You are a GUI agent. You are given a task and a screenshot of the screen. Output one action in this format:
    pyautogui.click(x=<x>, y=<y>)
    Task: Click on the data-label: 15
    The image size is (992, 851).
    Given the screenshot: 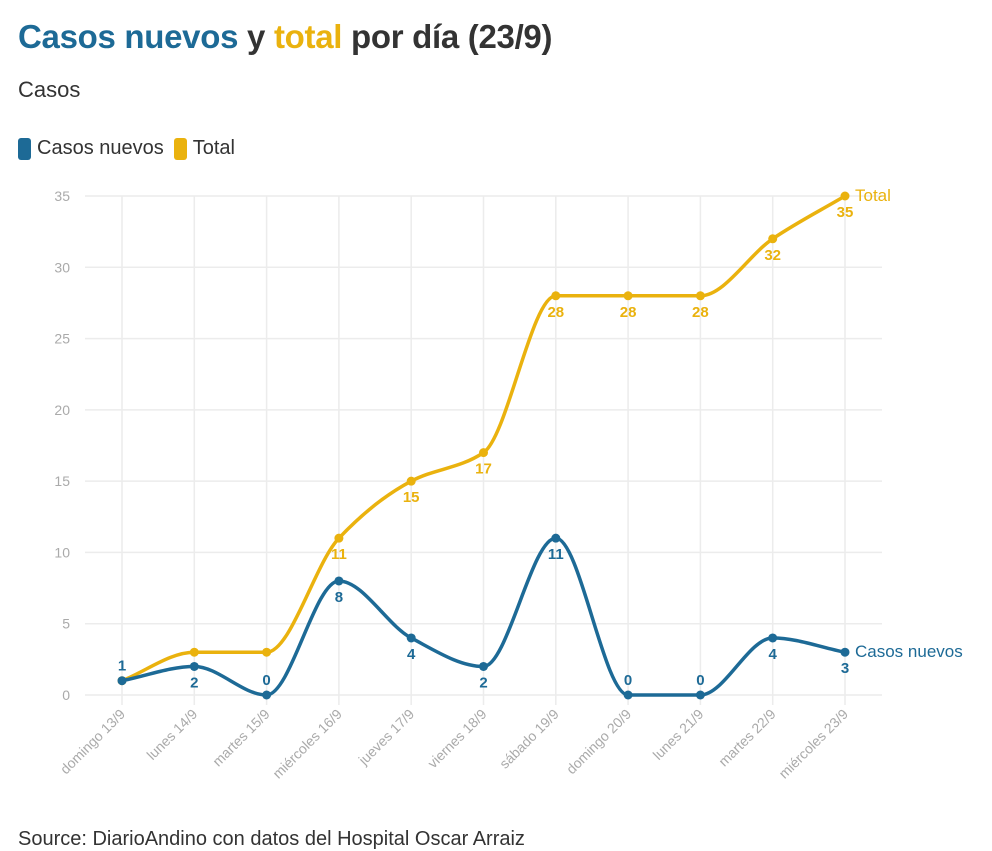 What is the action you would take?
    pyautogui.click(x=411, y=497)
    